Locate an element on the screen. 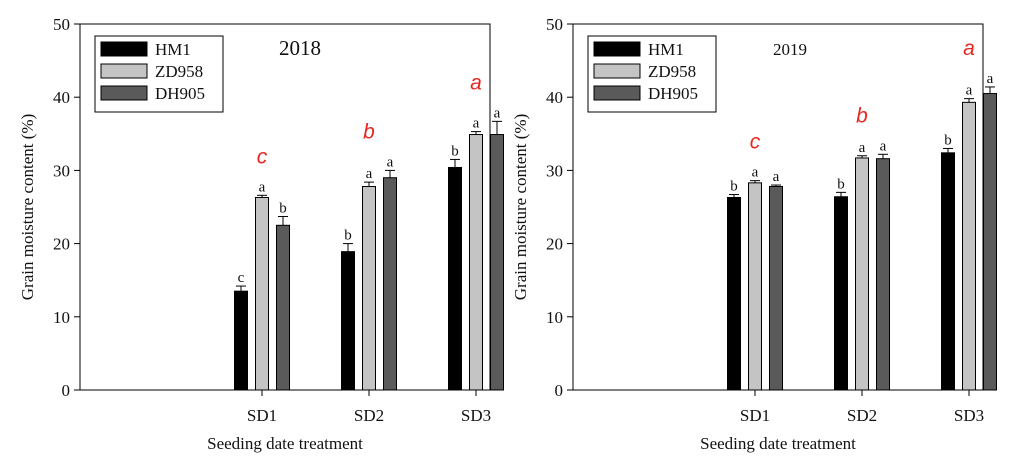 The image size is (1021, 466). chart-title: 2019 is located at coordinates (790, 49).